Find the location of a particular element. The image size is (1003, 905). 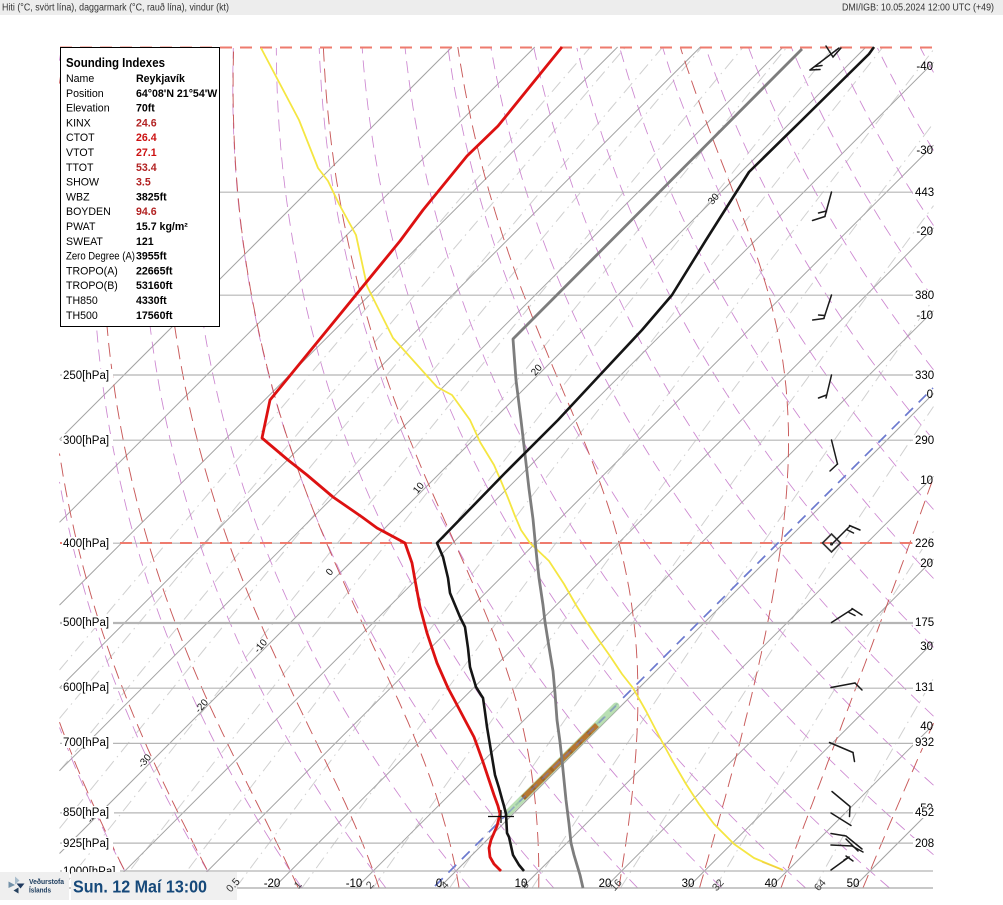

svg-text: CTOT is located at coordinates (80, 138).